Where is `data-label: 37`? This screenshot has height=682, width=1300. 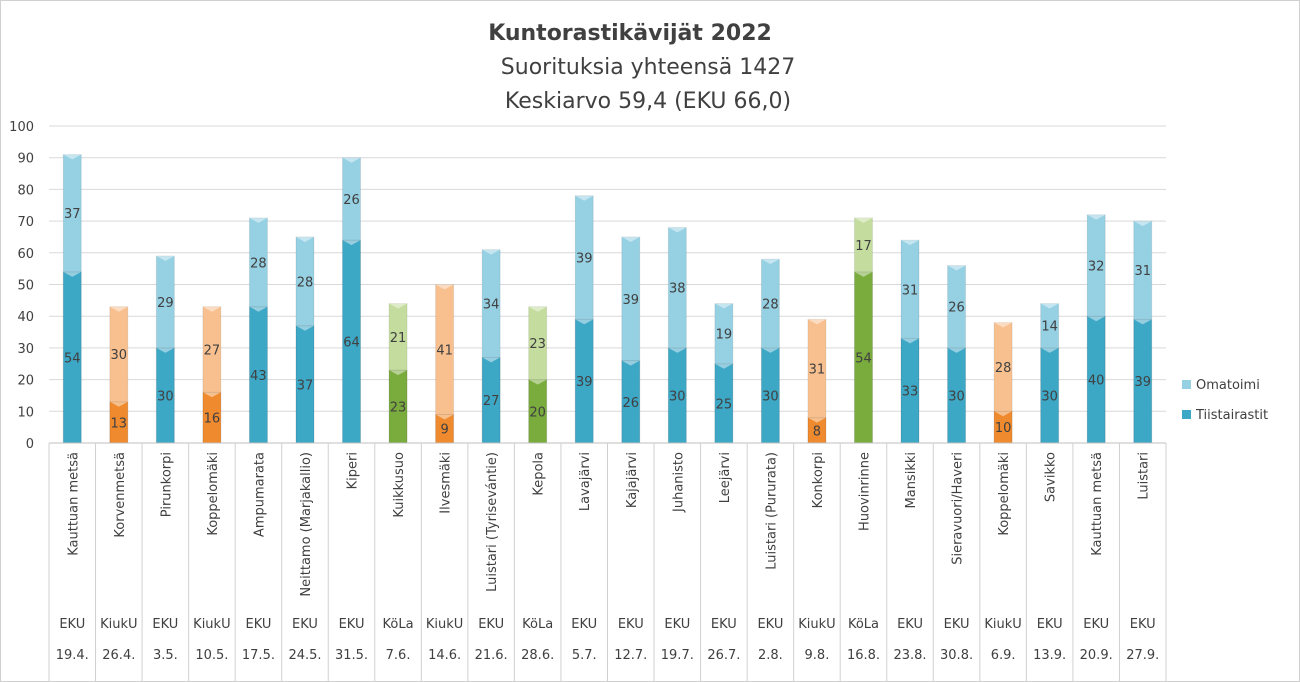
data-label: 37 is located at coordinates (305, 385).